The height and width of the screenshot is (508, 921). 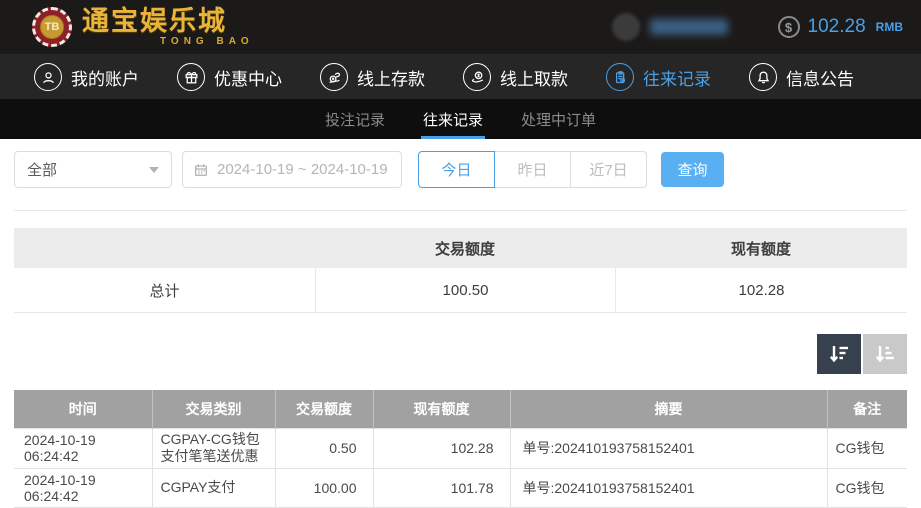 What do you see at coordinates (213, 487) in the screenshot?
I see `cell-type: CGPAY支付` at bounding box center [213, 487].